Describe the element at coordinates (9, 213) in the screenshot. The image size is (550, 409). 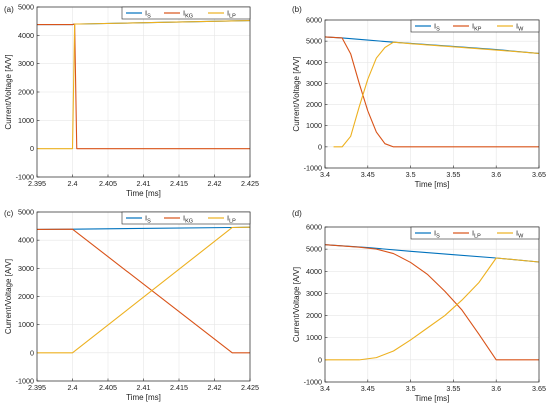
I see `panel-label: (c)` at that location.